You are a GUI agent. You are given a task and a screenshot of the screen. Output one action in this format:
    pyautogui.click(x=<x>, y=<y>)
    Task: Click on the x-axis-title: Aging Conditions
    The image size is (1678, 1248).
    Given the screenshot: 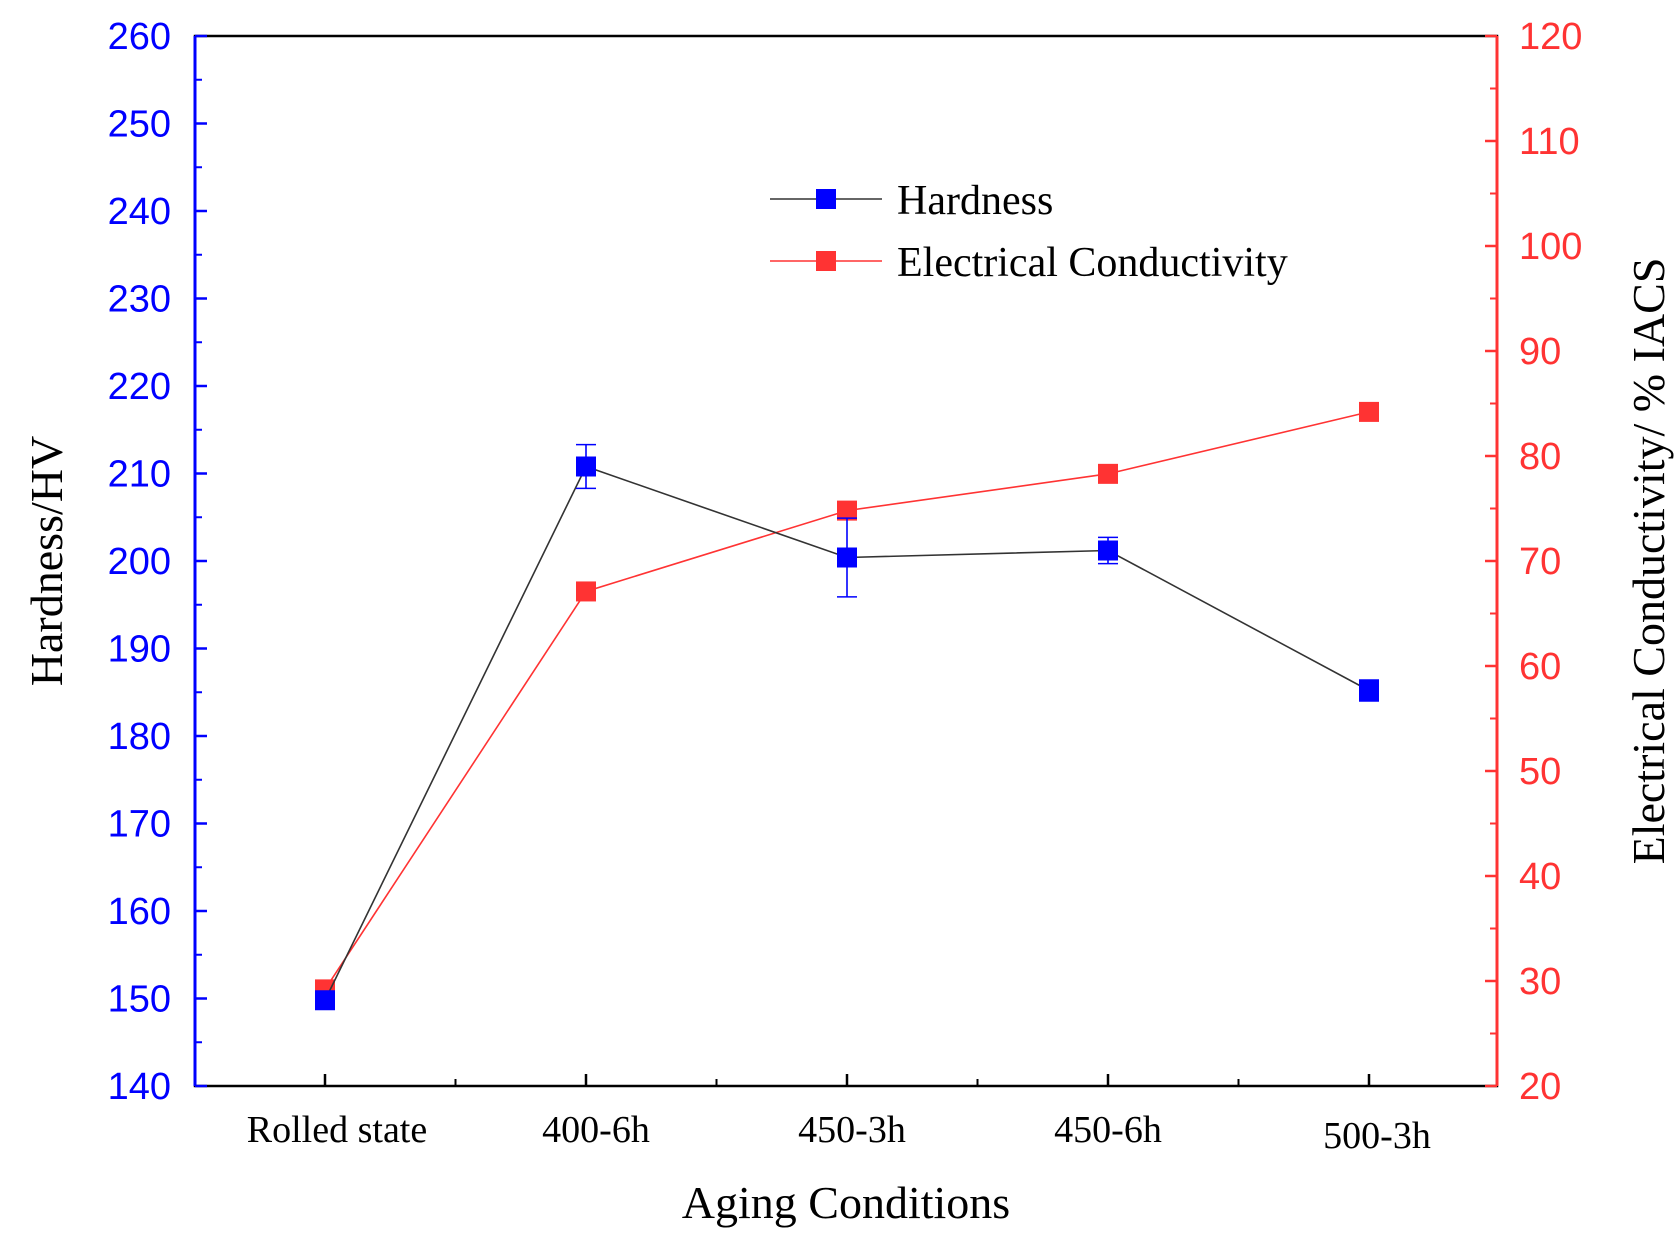 What is the action you would take?
    pyautogui.click(x=846, y=1202)
    